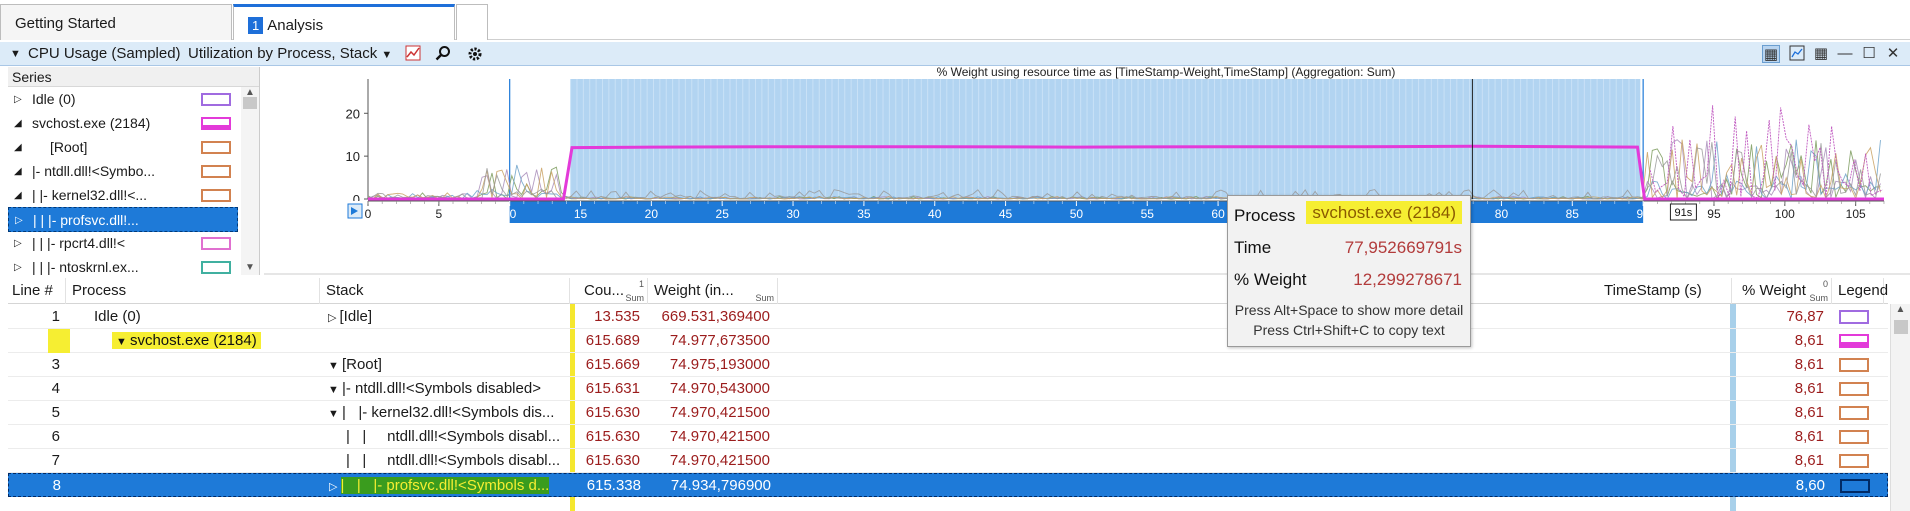  What do you see at coordinates (1861, 291) in the screenshot?
I see `col-header-legend: Legend` at bounding box center [1861, 291].